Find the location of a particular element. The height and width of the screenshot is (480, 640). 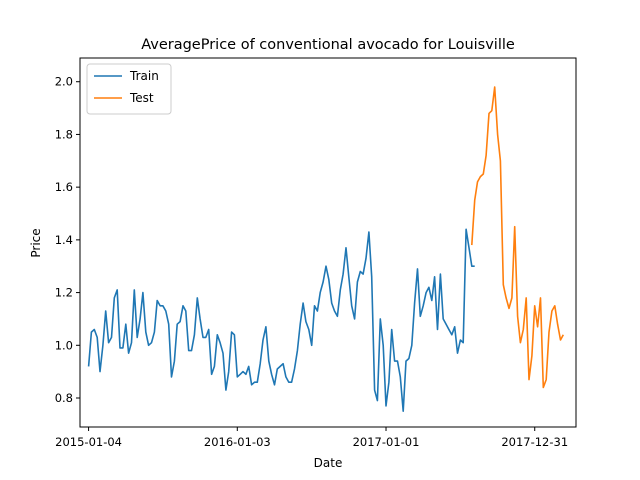

x-axis: 2015-01-04 2016-01-03 2017-01-01 2017-12-31 is located at coordinates (311, 438).